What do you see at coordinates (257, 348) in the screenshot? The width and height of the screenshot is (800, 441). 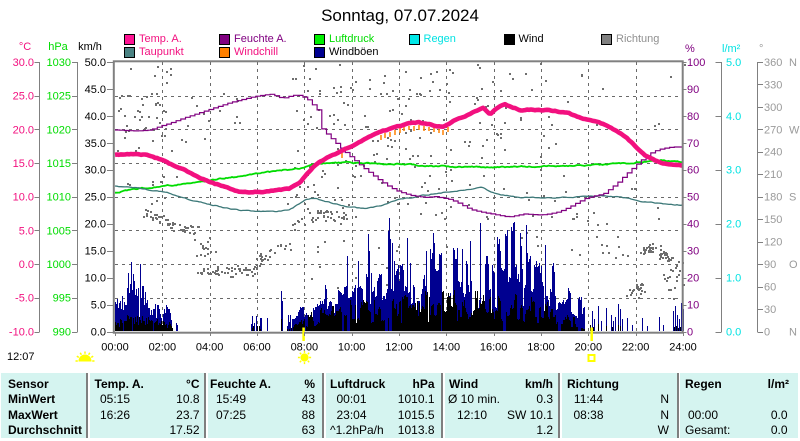 I see `svg-text: 06:00` at bounding box center [257, 348].